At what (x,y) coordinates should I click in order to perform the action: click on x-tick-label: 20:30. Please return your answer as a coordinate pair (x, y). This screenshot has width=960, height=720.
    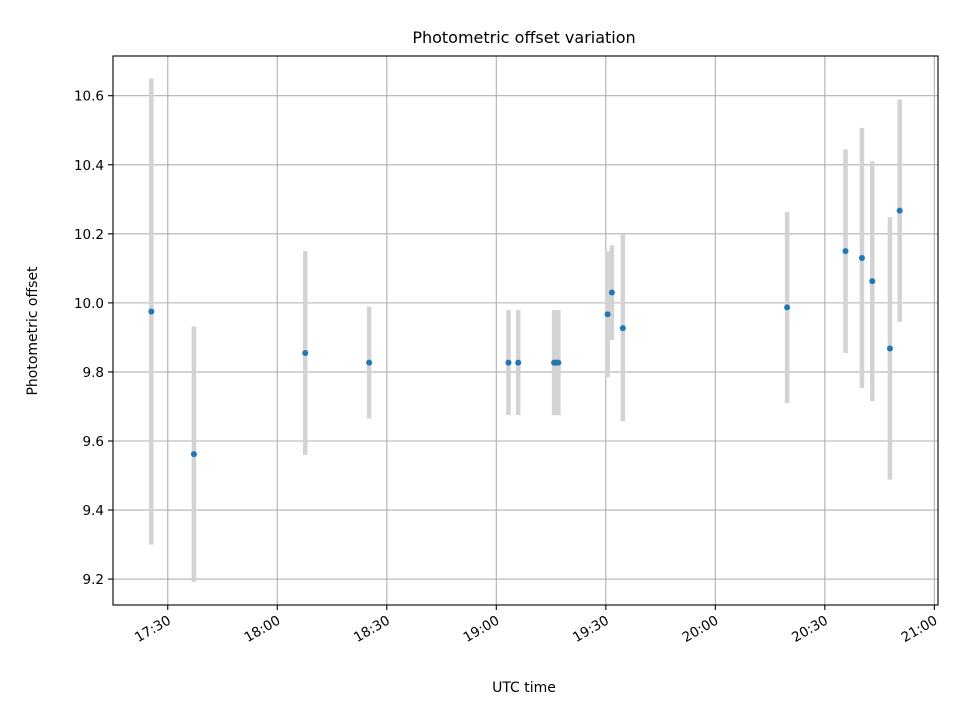
    Looking at the image, I should click on (810, 629).